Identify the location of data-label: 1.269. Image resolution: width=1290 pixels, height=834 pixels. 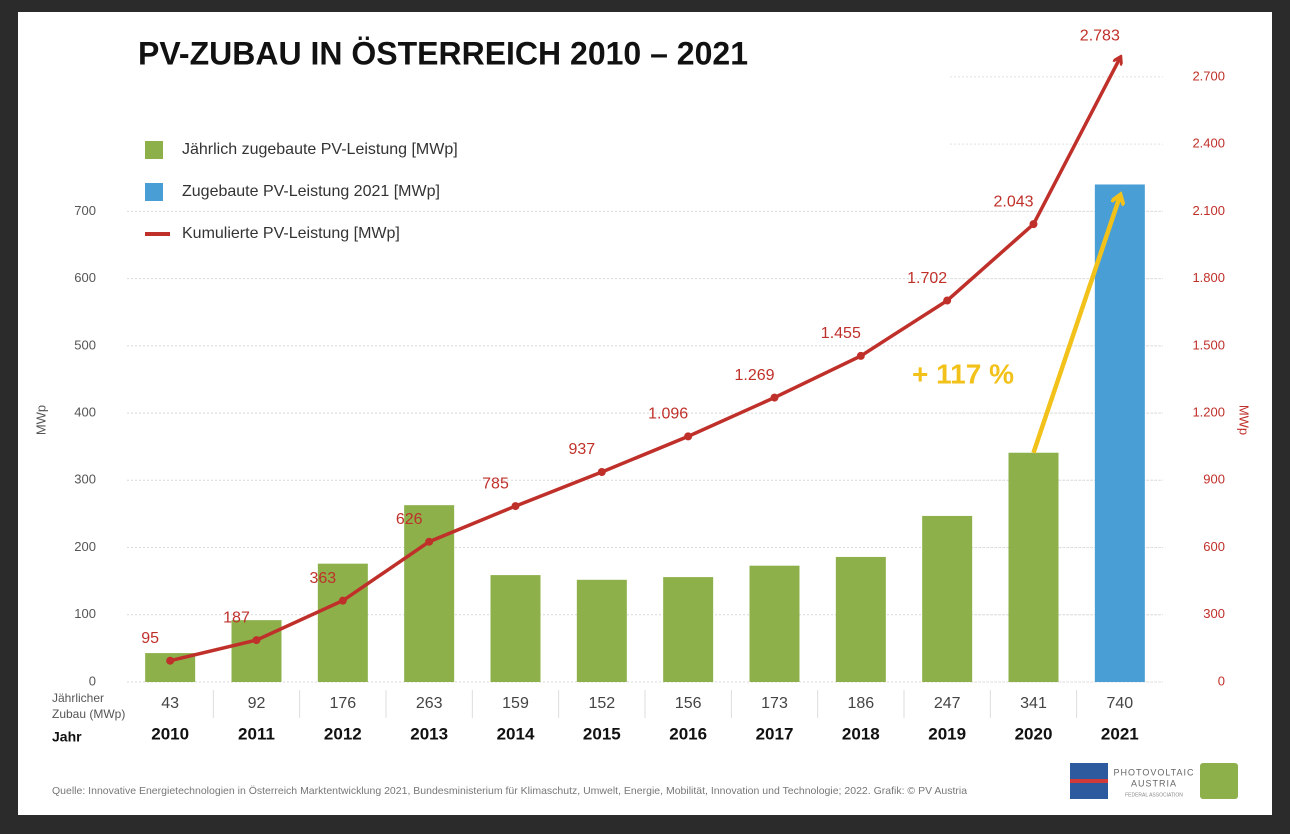
(754, 375).